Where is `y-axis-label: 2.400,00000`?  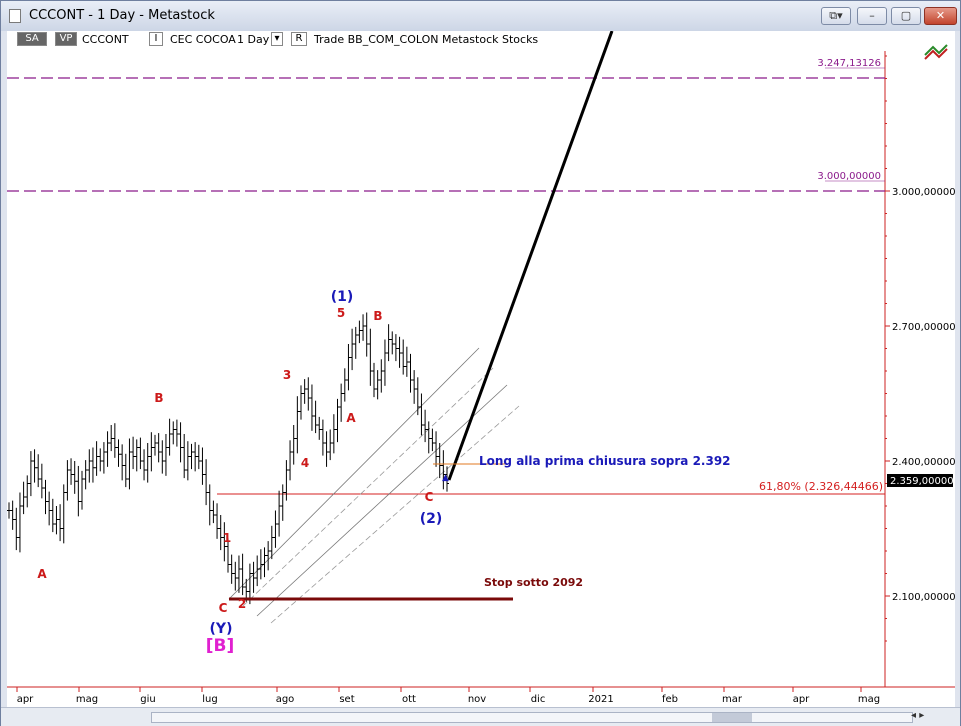
y-axis-label: 2.400,00000 is located at coordinates (923, 462).